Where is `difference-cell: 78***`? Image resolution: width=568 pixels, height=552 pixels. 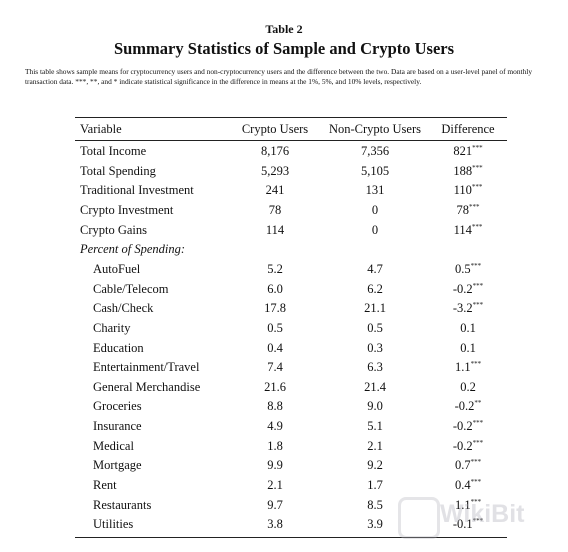 difference-cell: 78*** is located at coordinates (468, 210).